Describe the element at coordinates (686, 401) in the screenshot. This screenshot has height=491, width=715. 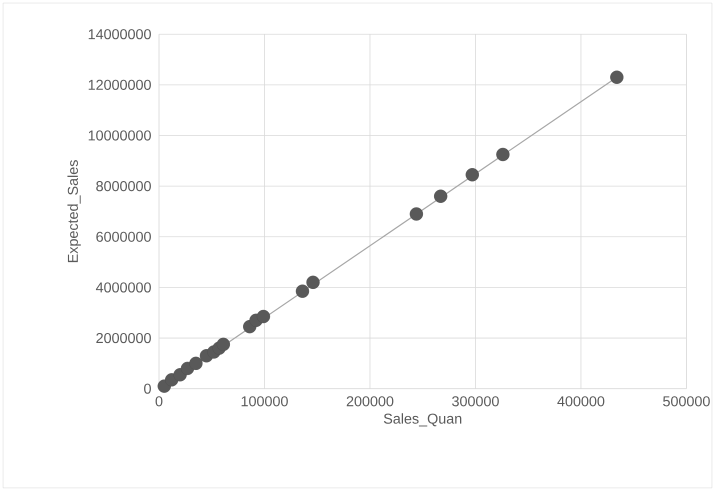
I see `x-tick-label: 500000` at that location.